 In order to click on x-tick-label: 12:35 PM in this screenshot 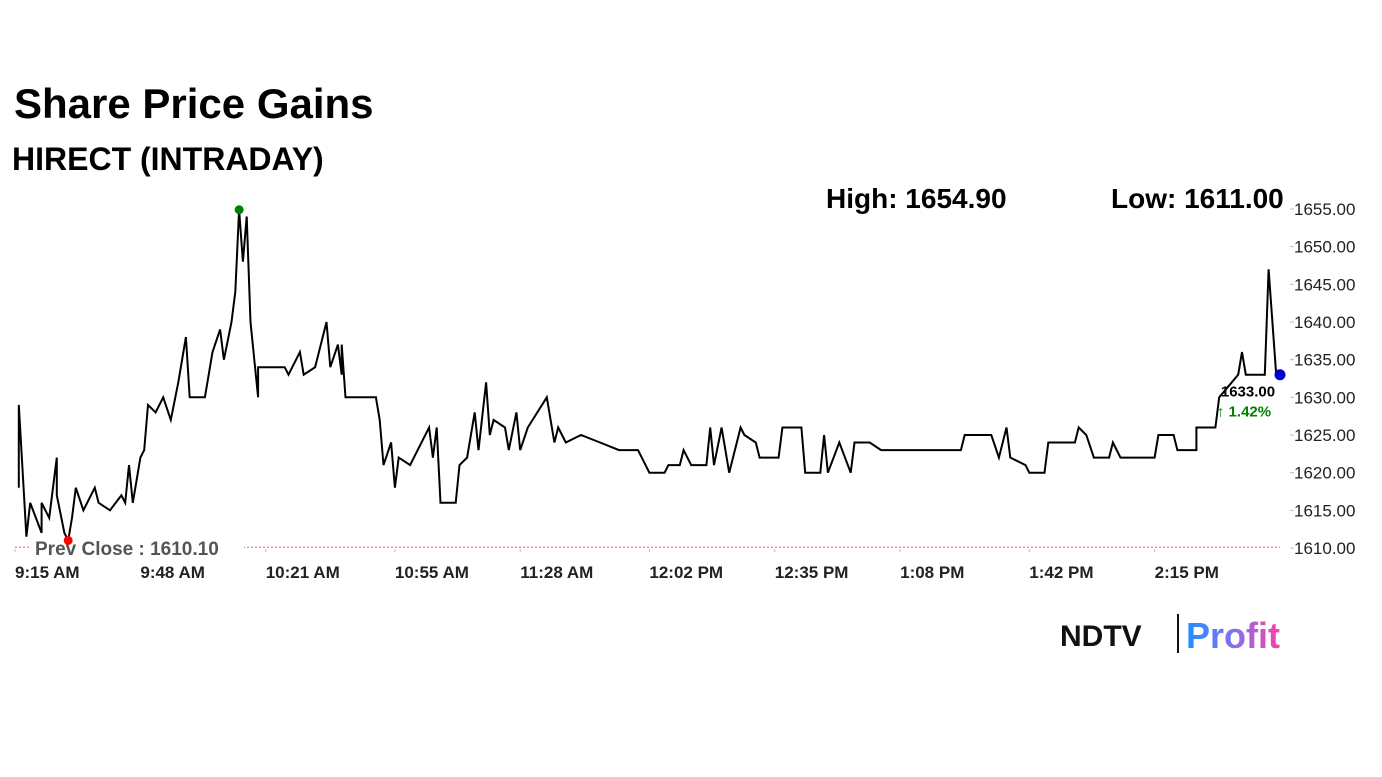, I will do `click(812, 572)`.